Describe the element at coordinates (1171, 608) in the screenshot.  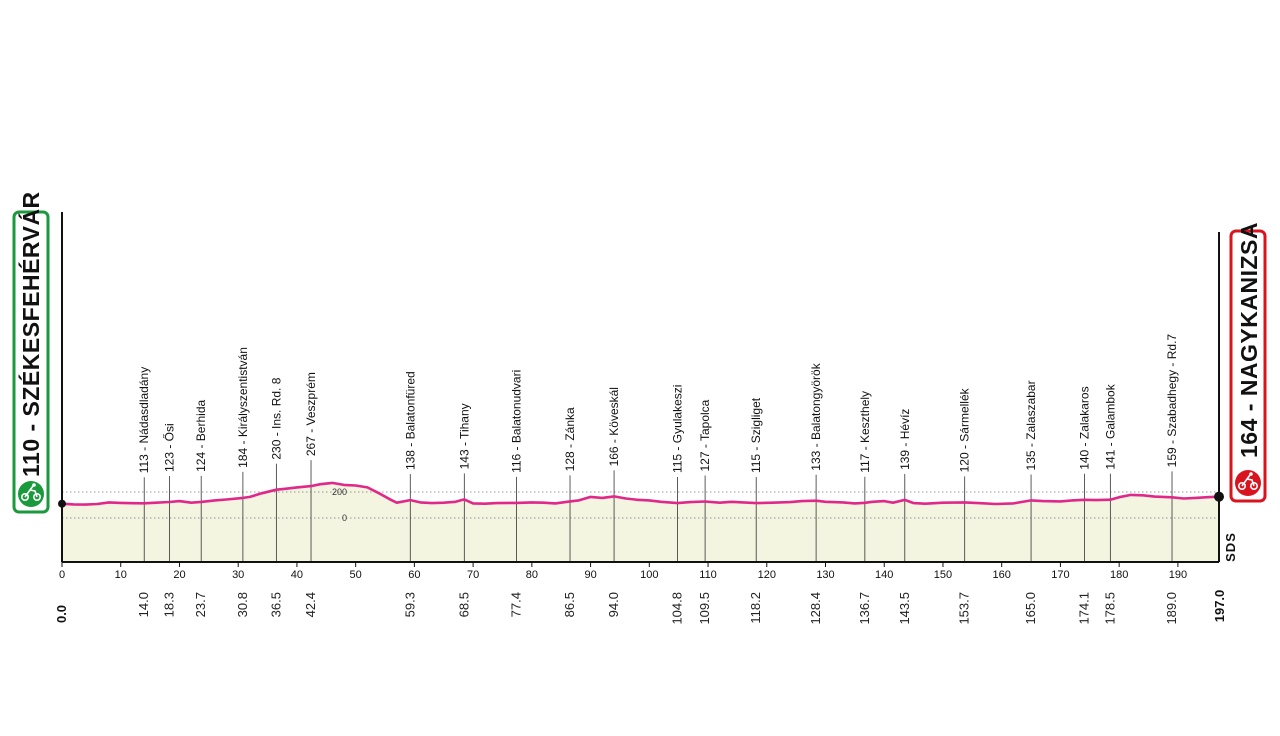
I see `waypoint-km-label: 189.0` at that location.